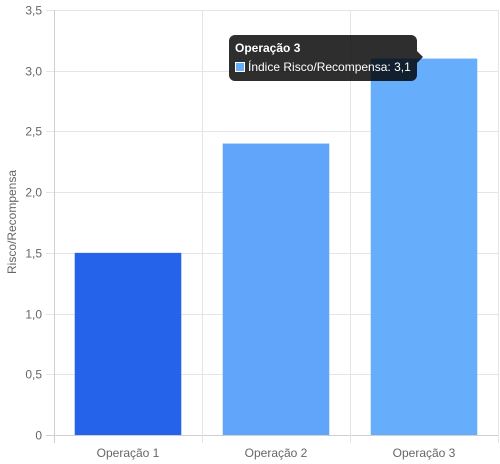 This screenshot has height=464, width=500. Describe the element at coordinates (128, 453) in the screenshot. I see `x-tick-label: Operação 1` at that location.